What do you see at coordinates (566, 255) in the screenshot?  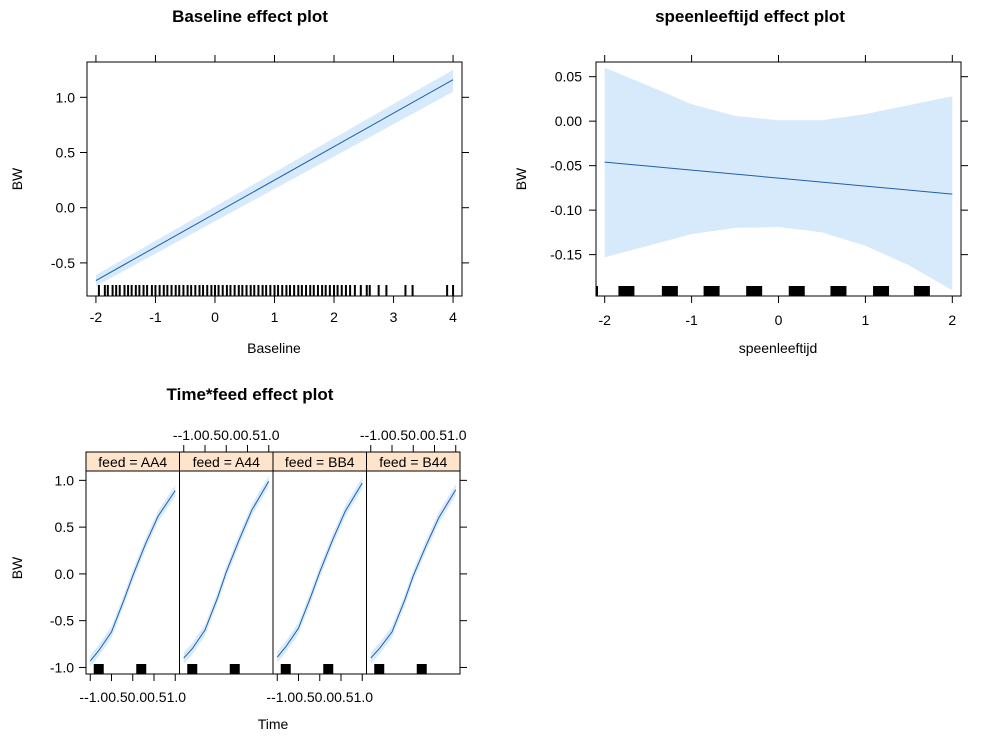 I see `speenleeftijd-y-tick-label: -0.15` at bounding box center [566, 255].